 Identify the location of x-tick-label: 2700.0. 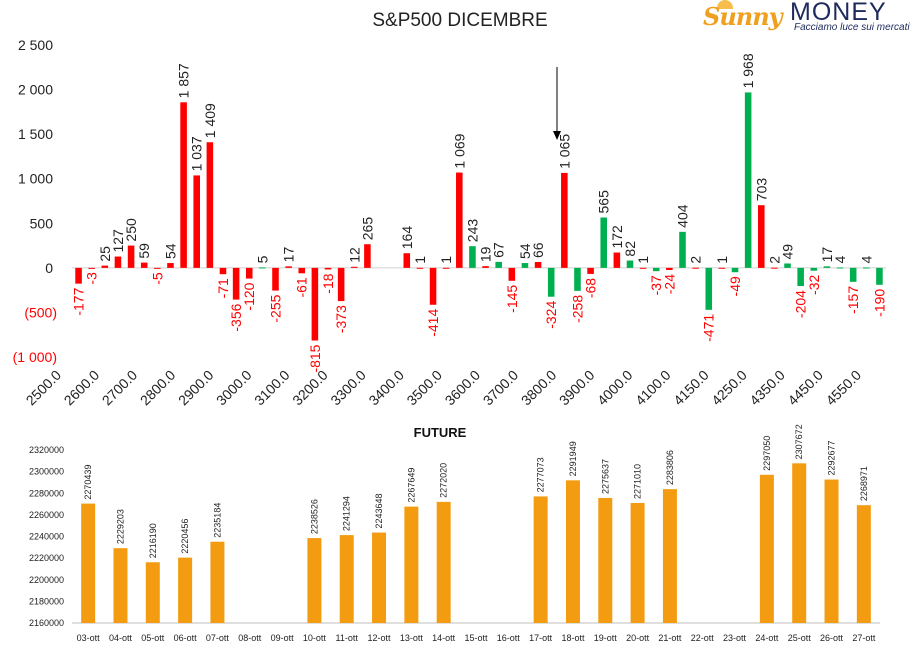
(120, 388).